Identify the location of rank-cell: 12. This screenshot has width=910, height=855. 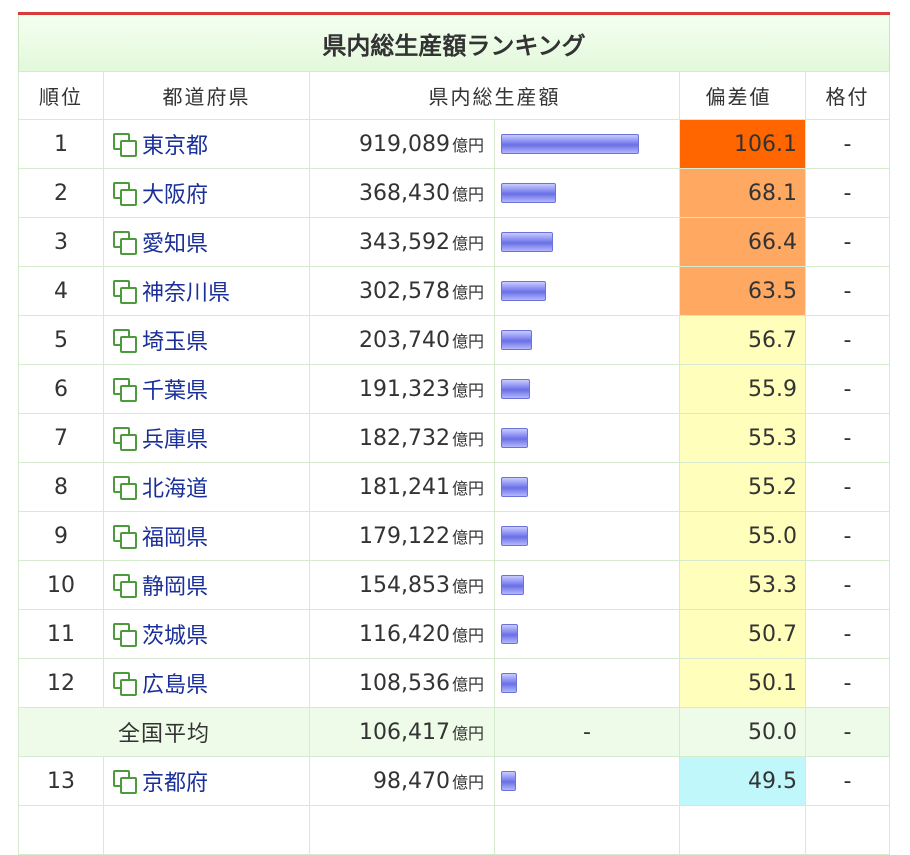
(61, 683).